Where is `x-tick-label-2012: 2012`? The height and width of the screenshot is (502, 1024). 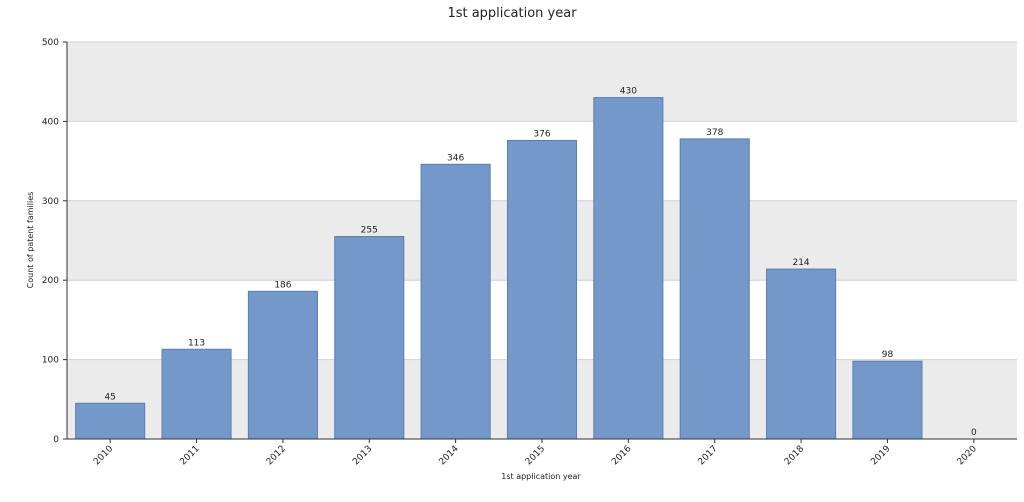 x-tick-label-2012: 2012 is located at coordinates (276, 455).